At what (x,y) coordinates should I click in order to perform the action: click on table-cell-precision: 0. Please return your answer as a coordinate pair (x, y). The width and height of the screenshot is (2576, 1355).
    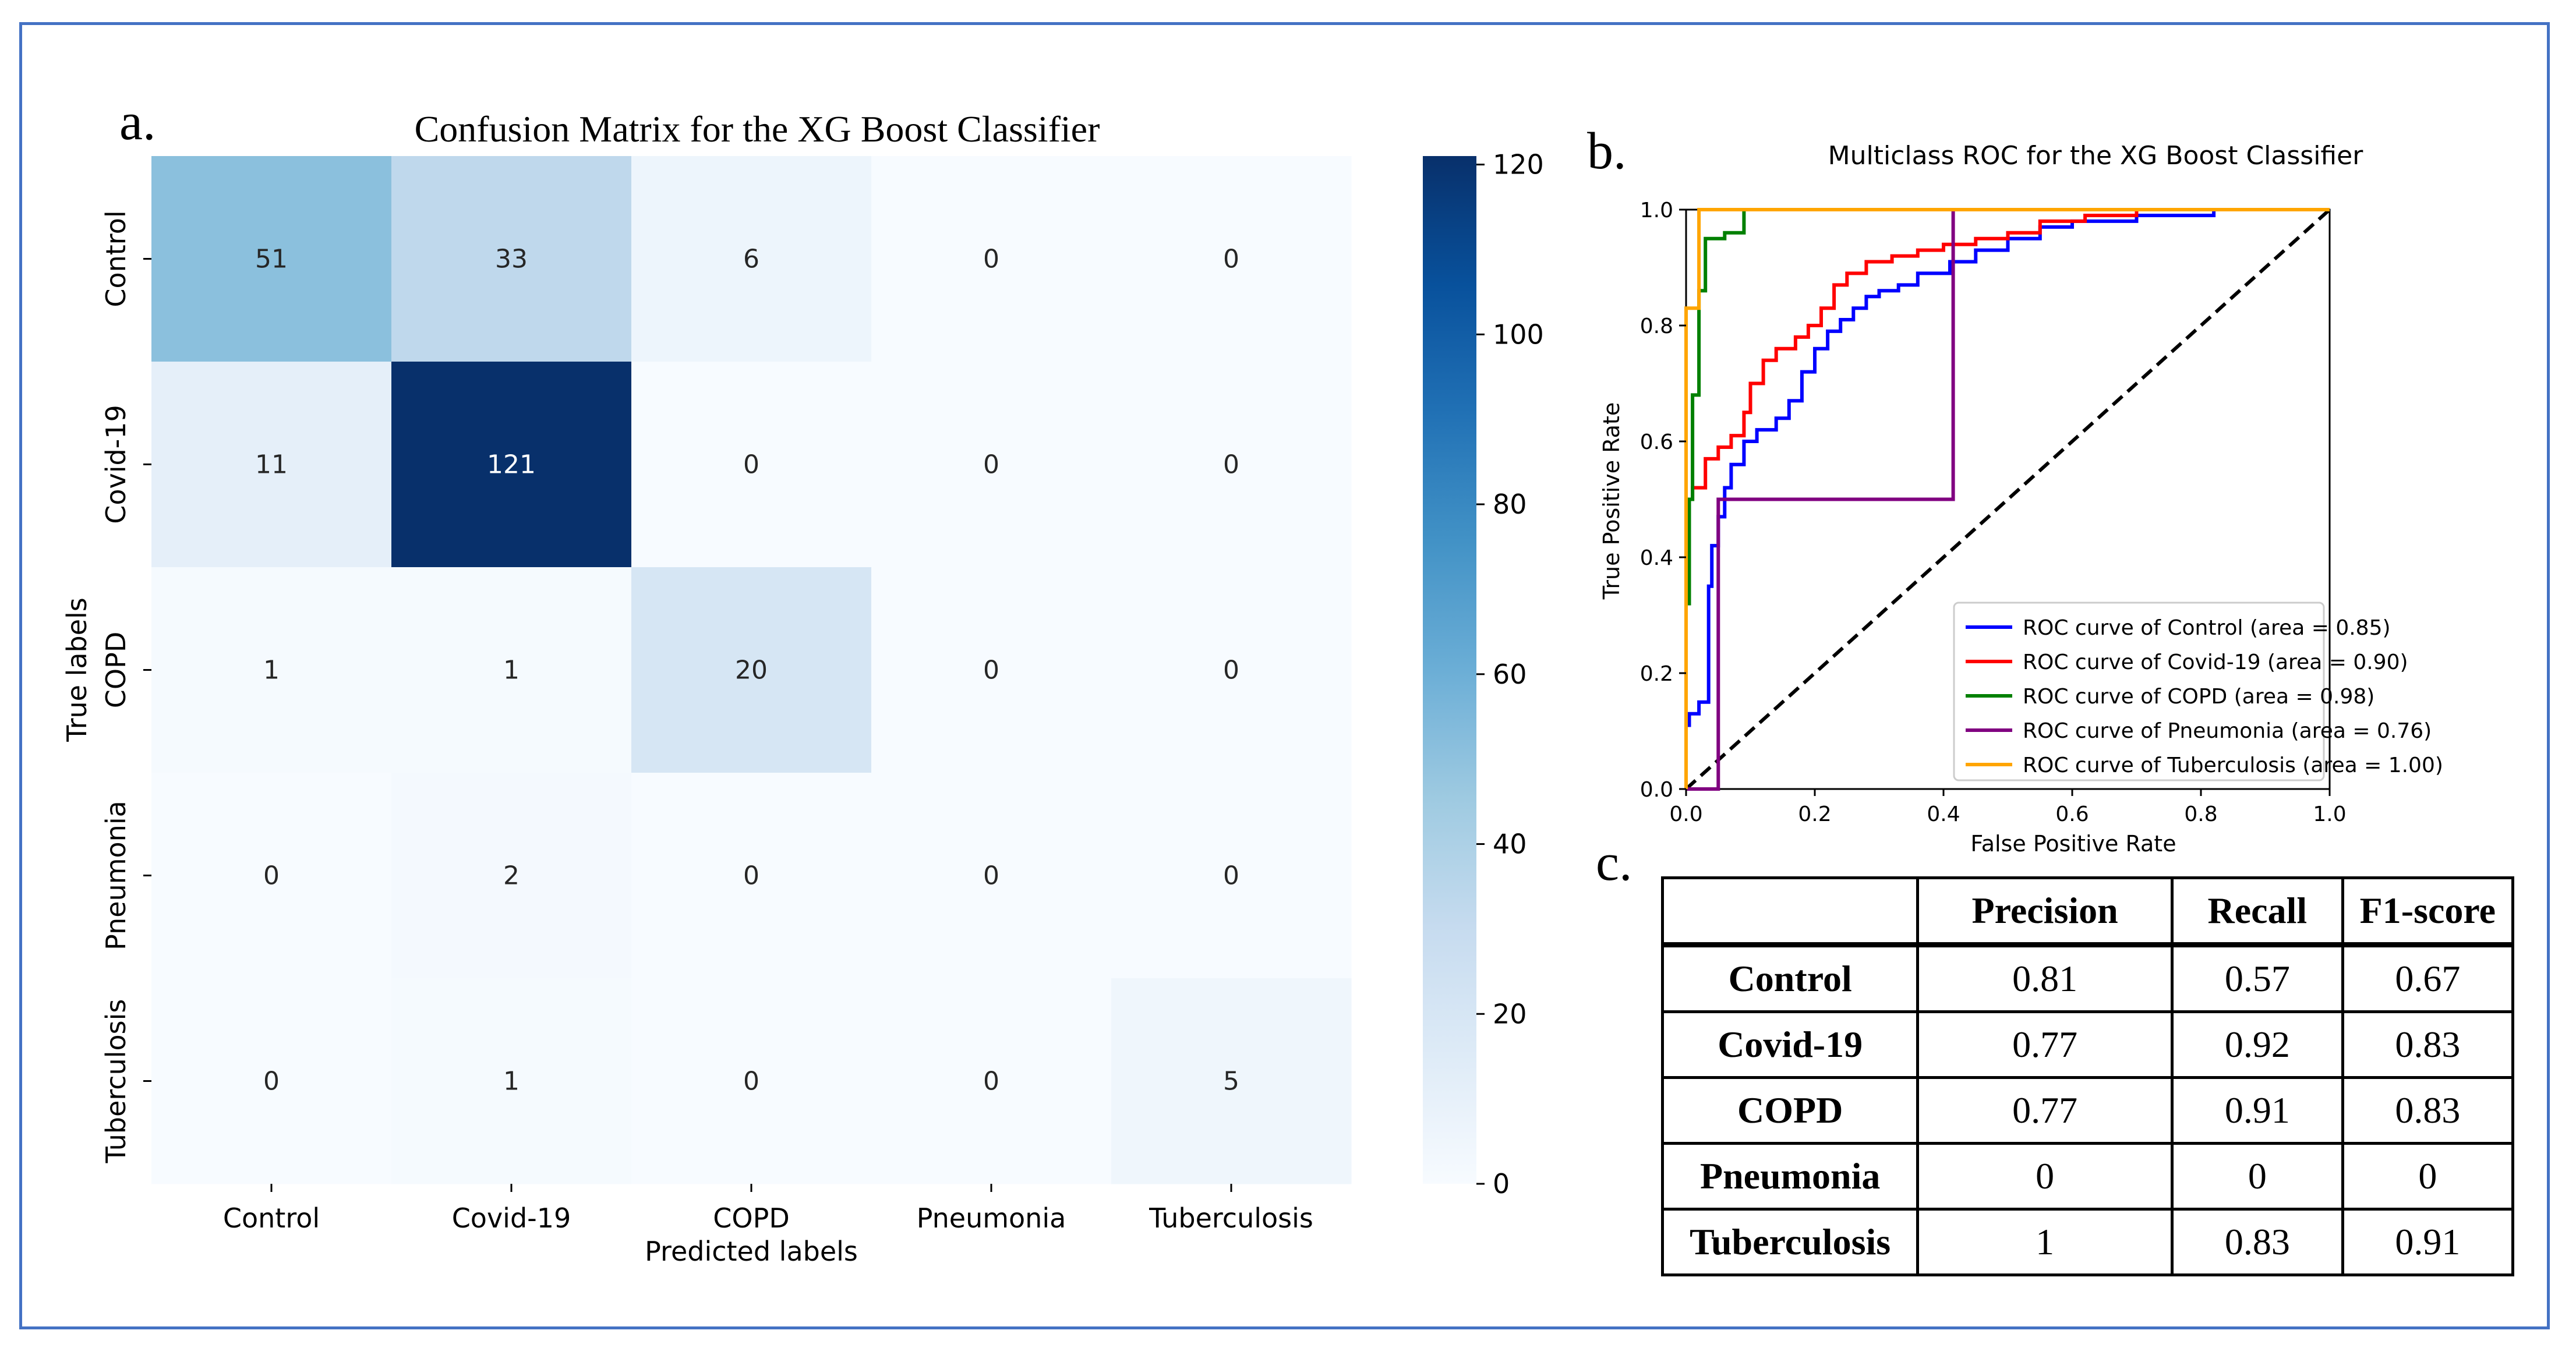
    Looking at the image, I should click on (2045, 1176).